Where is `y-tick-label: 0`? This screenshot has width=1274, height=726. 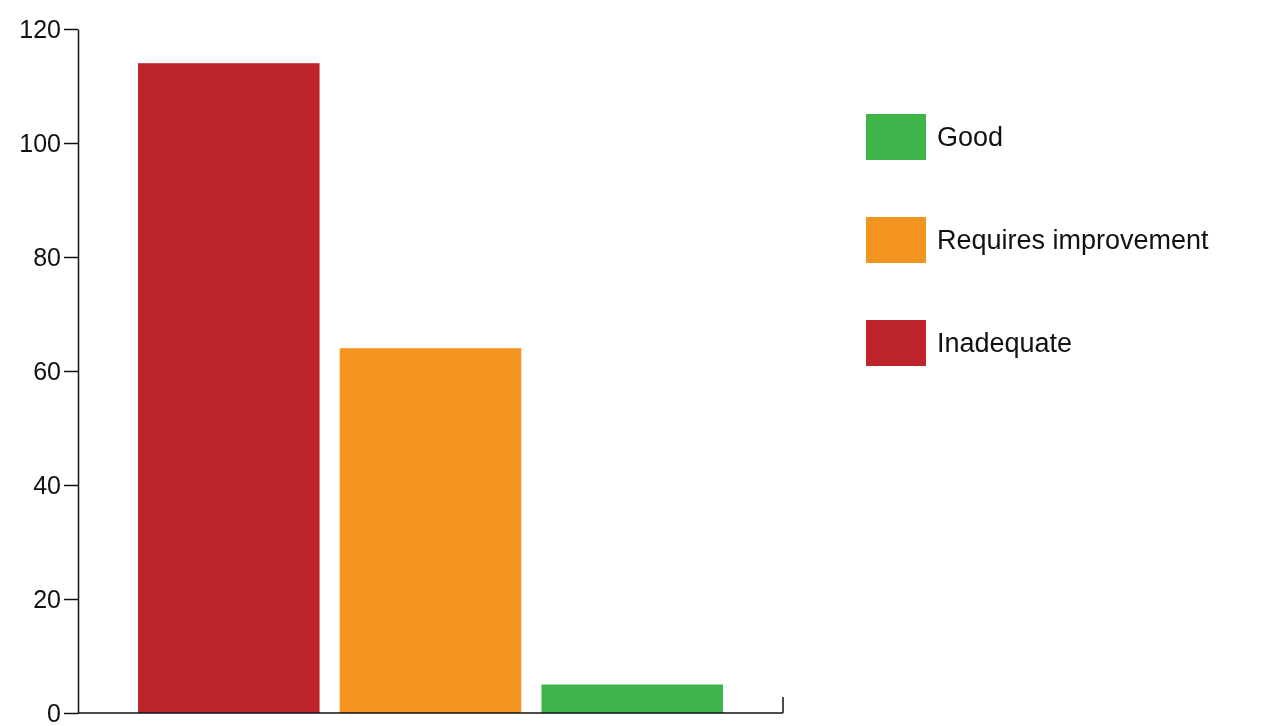 y-tick-label: 0 is located at coordinates (54, 712).